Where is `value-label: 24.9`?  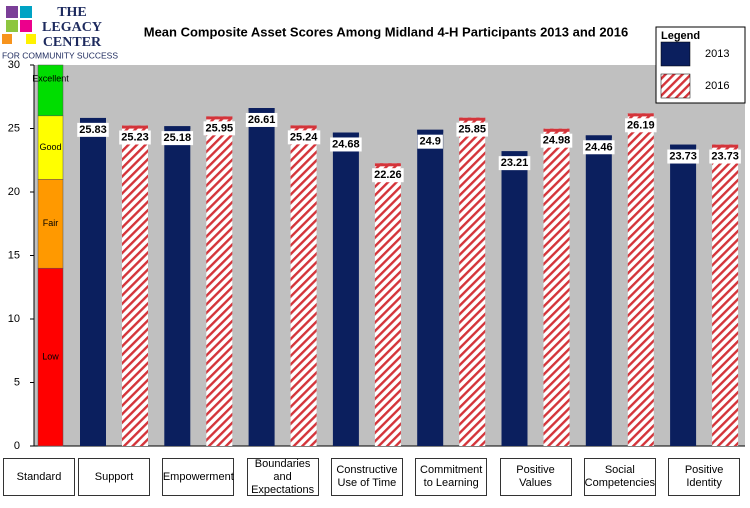
value-label: 24.9 is located at coordinates (429, 142).